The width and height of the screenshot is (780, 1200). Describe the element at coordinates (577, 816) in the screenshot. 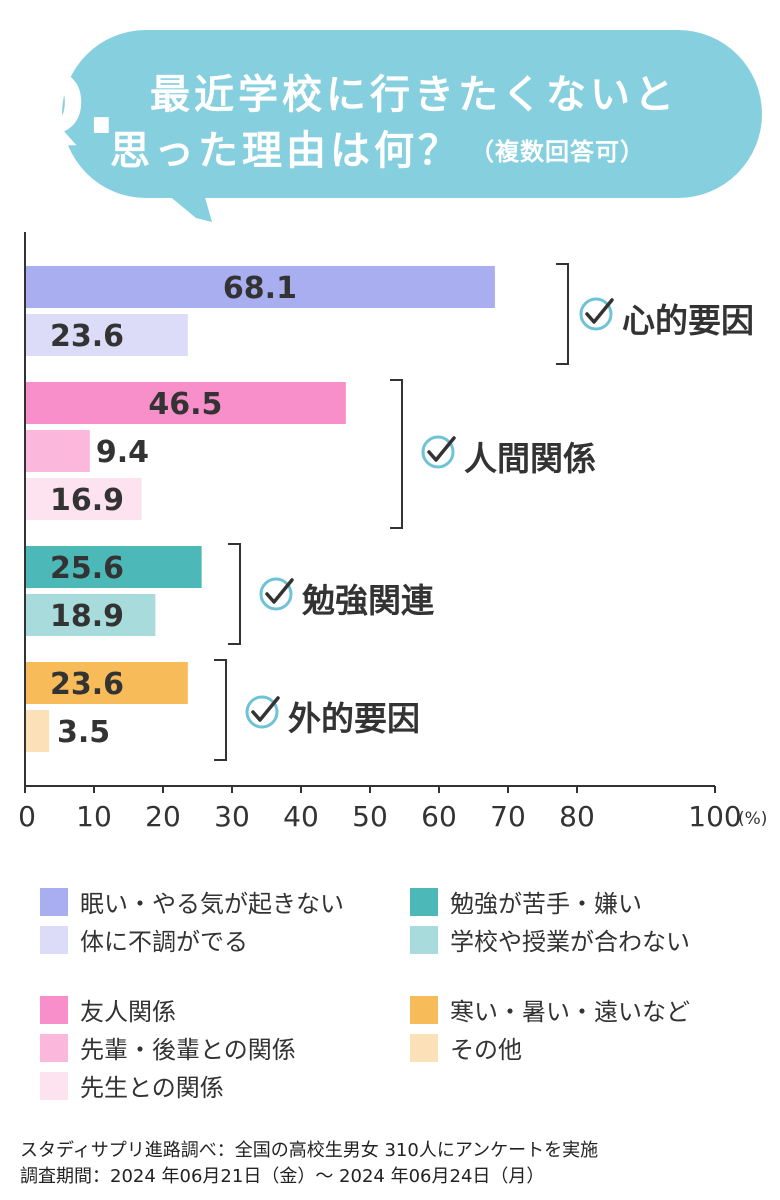

I see `x-tick-label: 80` at that location.